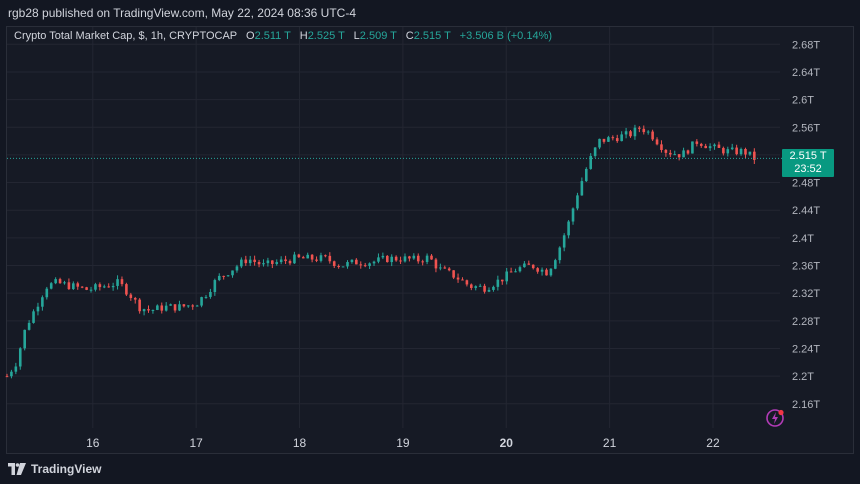  Describe the element at coordinates (806, 73) in the screenshot. I see `y-tick-label: 2.64T` at that location.